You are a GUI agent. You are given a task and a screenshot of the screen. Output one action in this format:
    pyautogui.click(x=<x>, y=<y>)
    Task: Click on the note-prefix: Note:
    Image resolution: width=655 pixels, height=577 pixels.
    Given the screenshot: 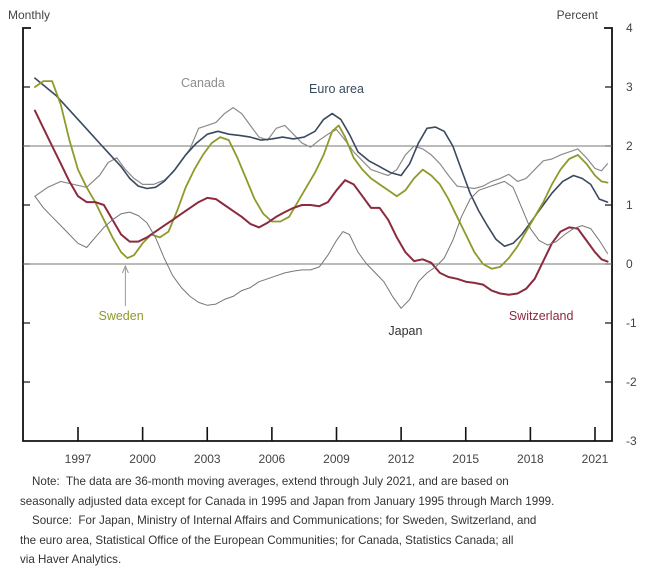 What is the action you would take?
    pyautogui.click(x=46, y=481)
    